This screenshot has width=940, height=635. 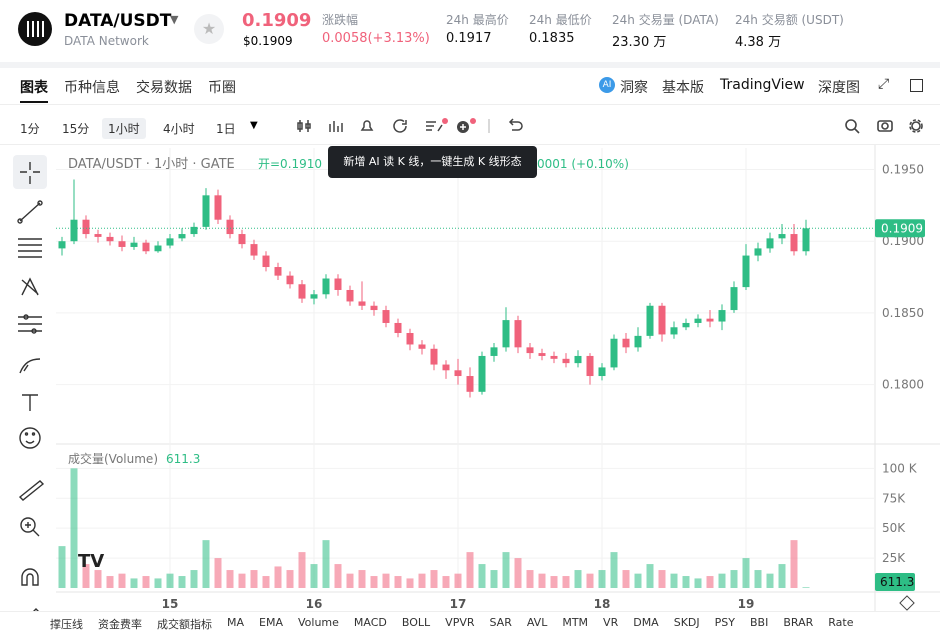 I want to click on tab: 币圈, so click(x=222, y=88).